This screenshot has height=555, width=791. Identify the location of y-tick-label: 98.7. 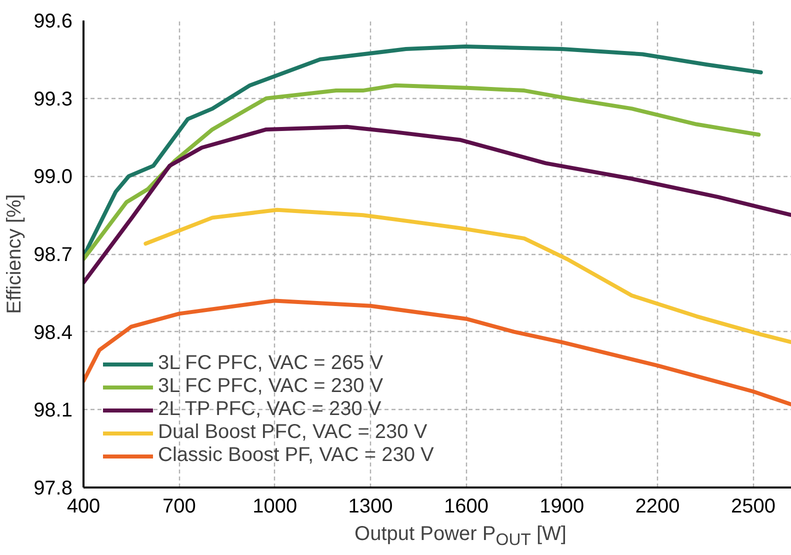
(53, 255).